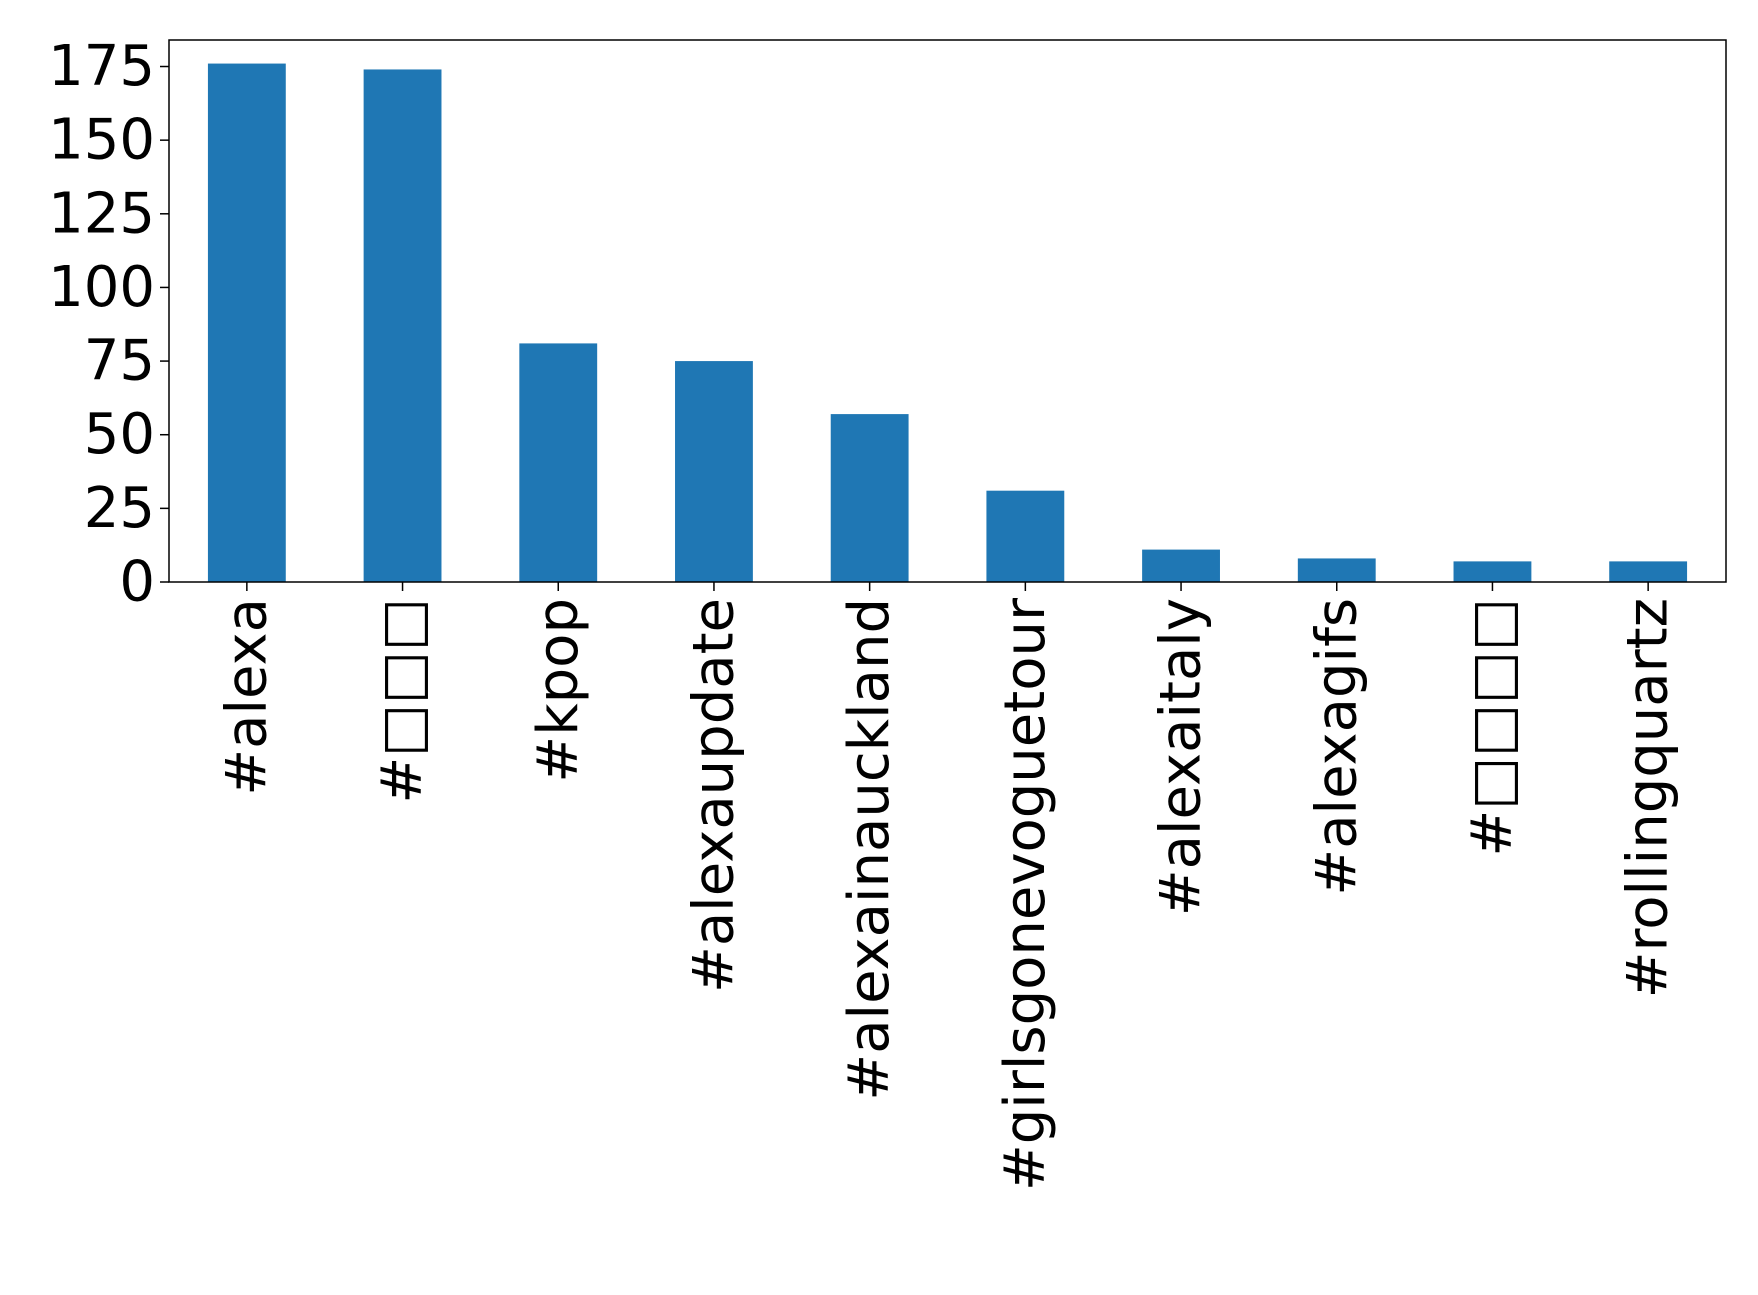 The width and height of the screenshot is (1758, 1295). Describe the element at coordinates (137, 582) in the screenshot. I see `y-tick-label: 0` at that location.